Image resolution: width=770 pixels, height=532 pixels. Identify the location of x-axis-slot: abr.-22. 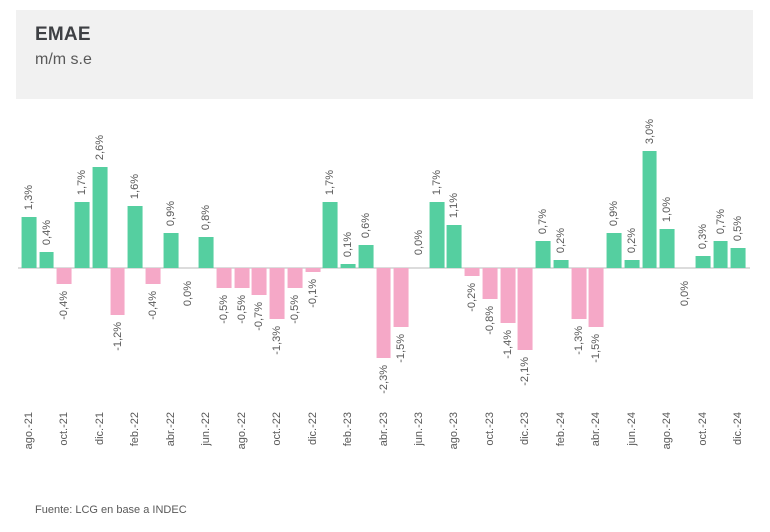
(171, 447).